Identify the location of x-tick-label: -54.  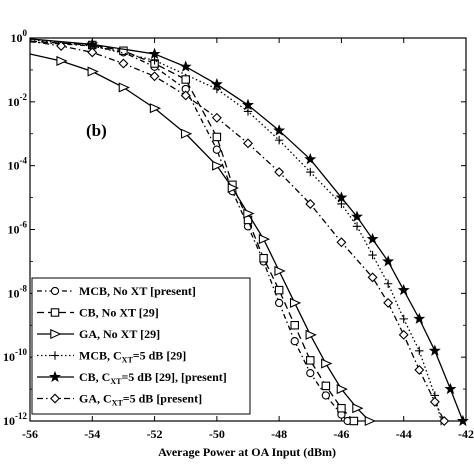
(92, 434).